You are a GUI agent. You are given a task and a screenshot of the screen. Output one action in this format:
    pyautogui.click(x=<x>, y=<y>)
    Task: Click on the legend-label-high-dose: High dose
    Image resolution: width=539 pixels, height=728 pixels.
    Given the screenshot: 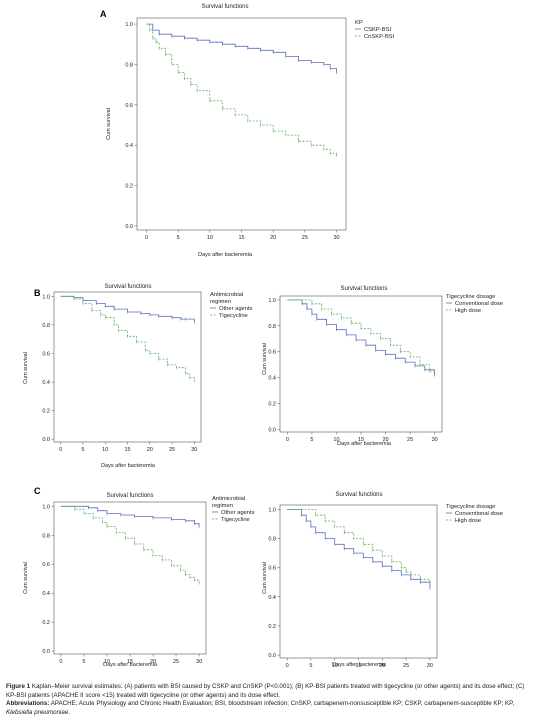 What is the action you would take?
    pyautogui.click(x=468, y=521)
    